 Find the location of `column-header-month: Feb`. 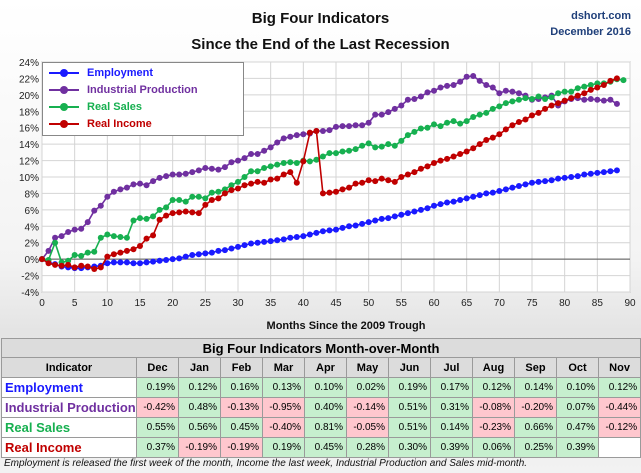

column-header-month: Feb is located at coordinates (241, 367).